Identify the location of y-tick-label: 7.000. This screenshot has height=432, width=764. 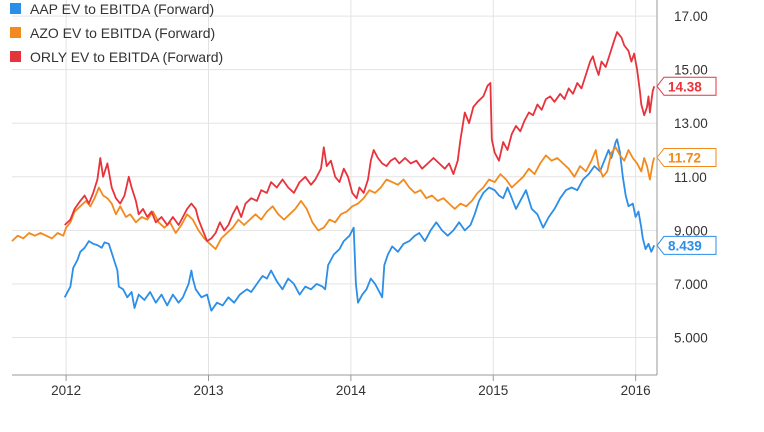
(691, 284).